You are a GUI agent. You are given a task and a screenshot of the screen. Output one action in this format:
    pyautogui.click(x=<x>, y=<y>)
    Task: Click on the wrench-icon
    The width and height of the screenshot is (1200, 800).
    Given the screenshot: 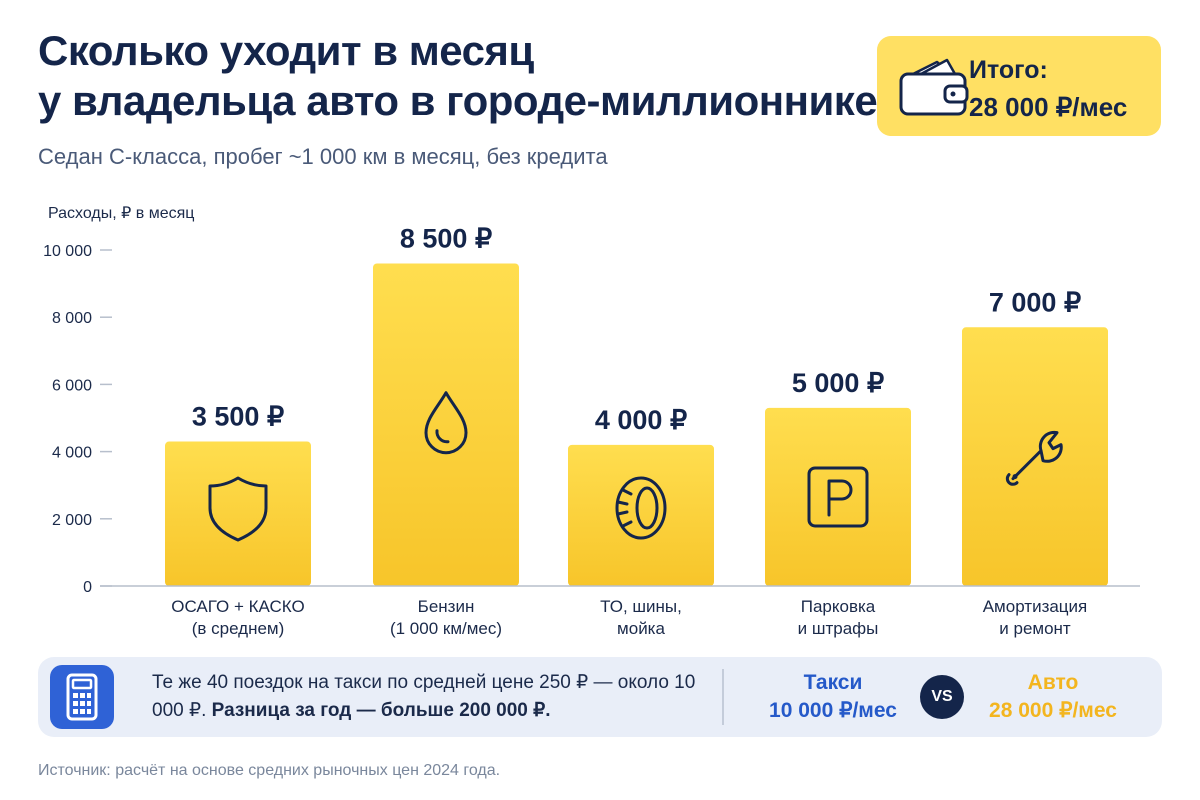 What is the action you would take?
    pyautogui.click(x=1034, y=458)
    